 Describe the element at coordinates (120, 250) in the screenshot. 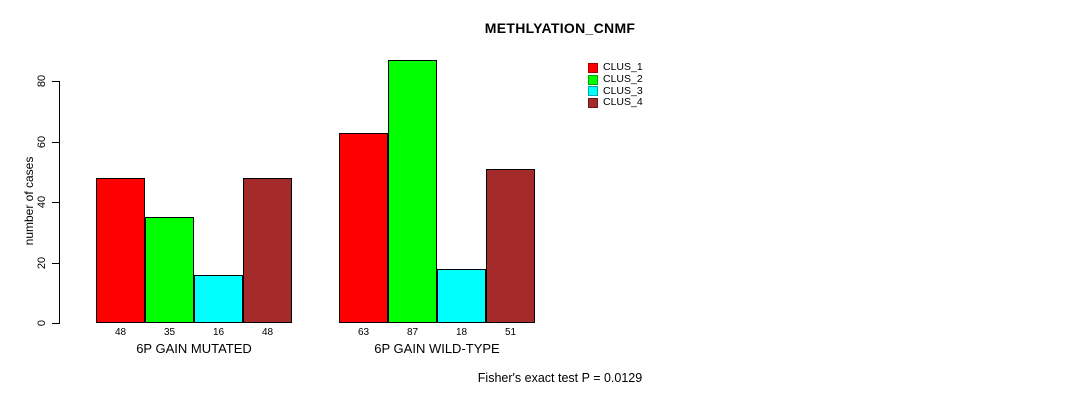

I see `bar-clus_1-group1` at that location.